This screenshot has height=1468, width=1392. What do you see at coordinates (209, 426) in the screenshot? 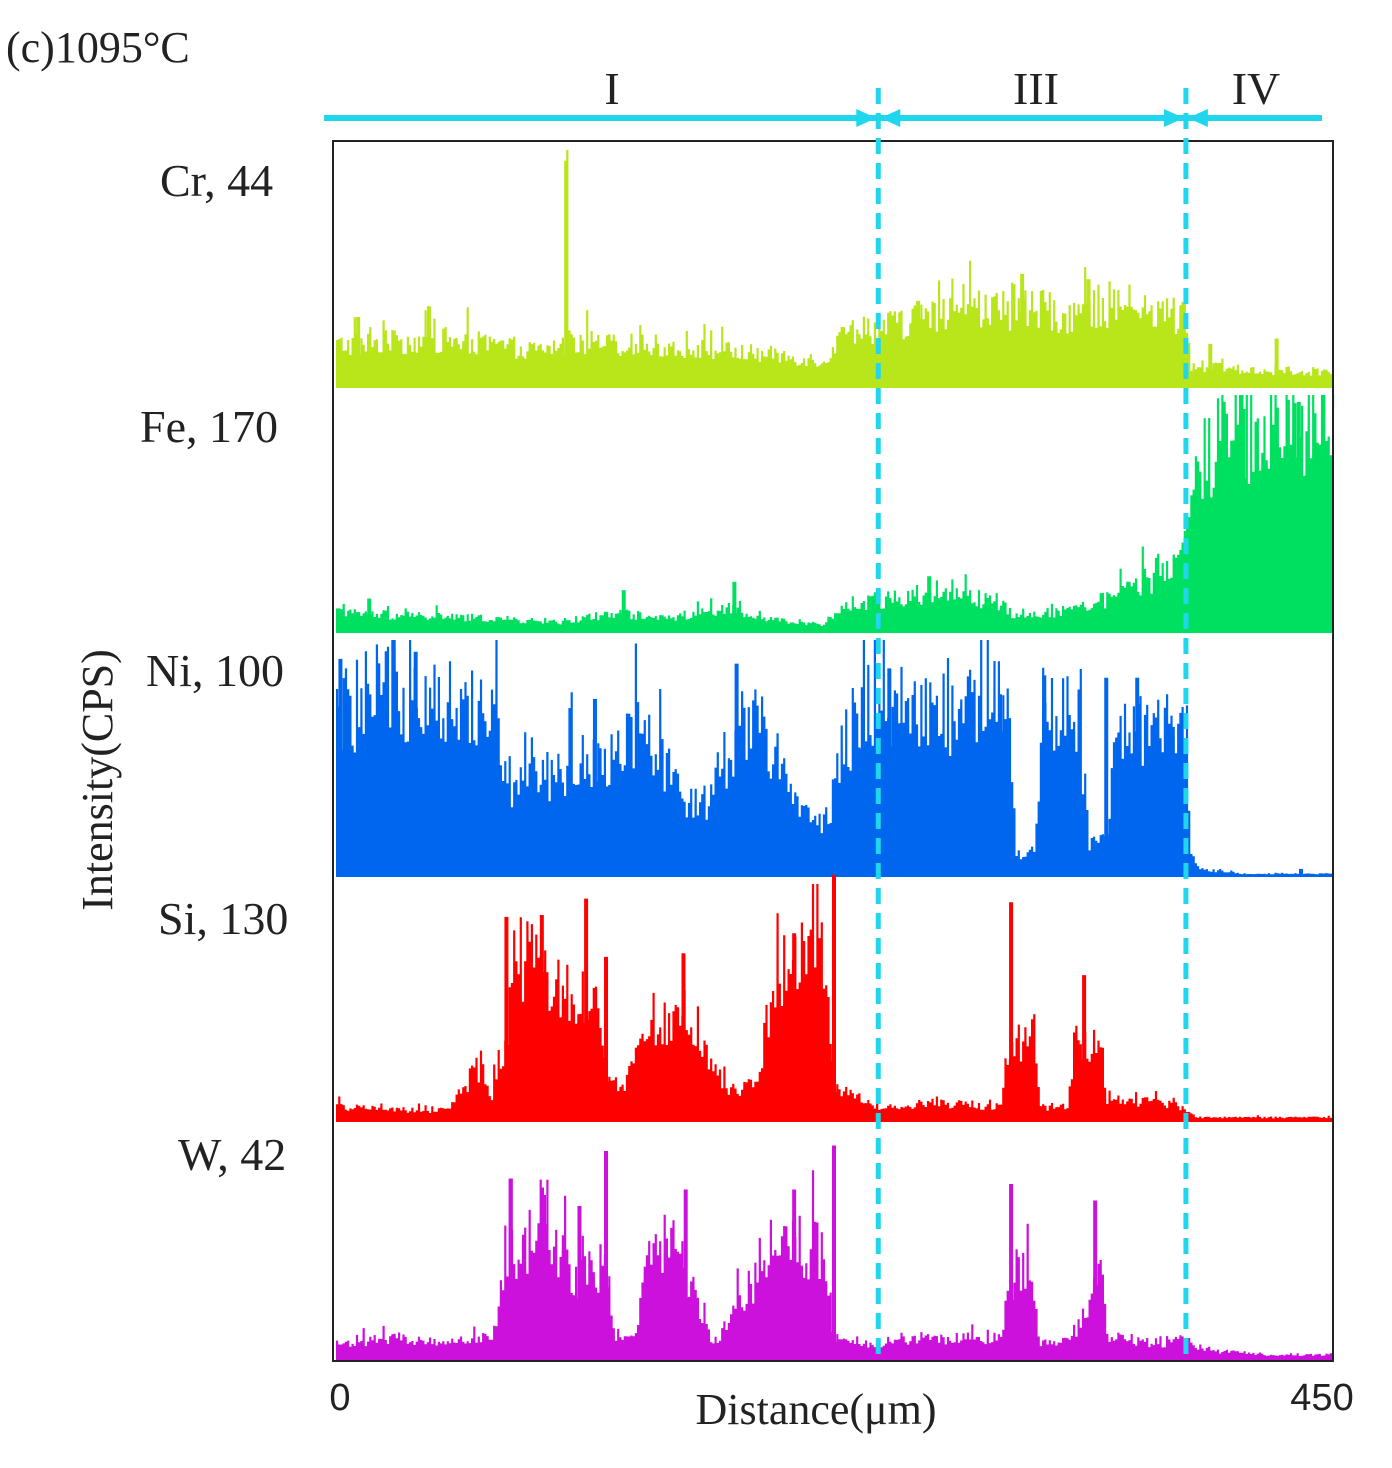
I see `series-label-fe: Fe, 170` at bounding box center [209, 426].